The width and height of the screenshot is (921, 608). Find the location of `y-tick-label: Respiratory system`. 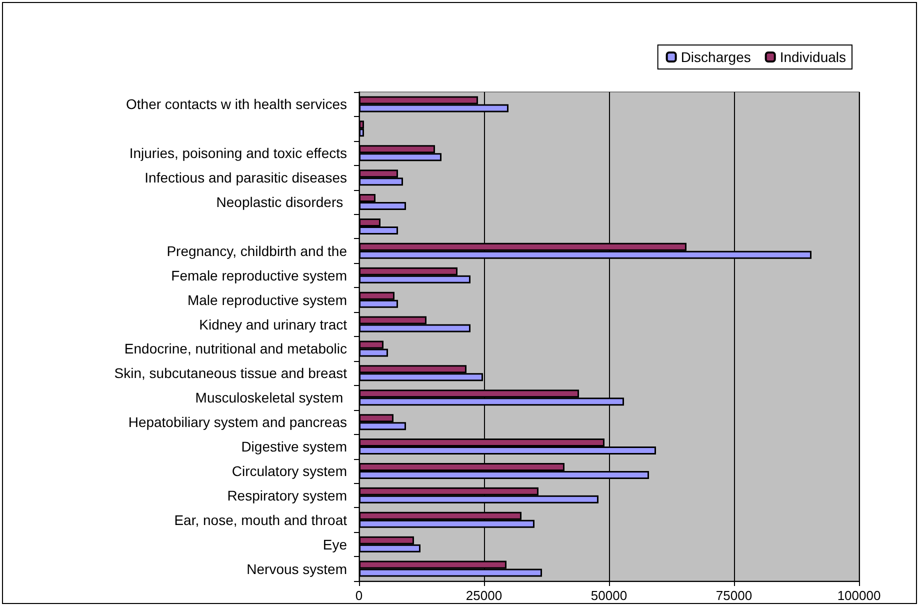

y-tick-label: Respiratory system is located at coordinates (287, 495).